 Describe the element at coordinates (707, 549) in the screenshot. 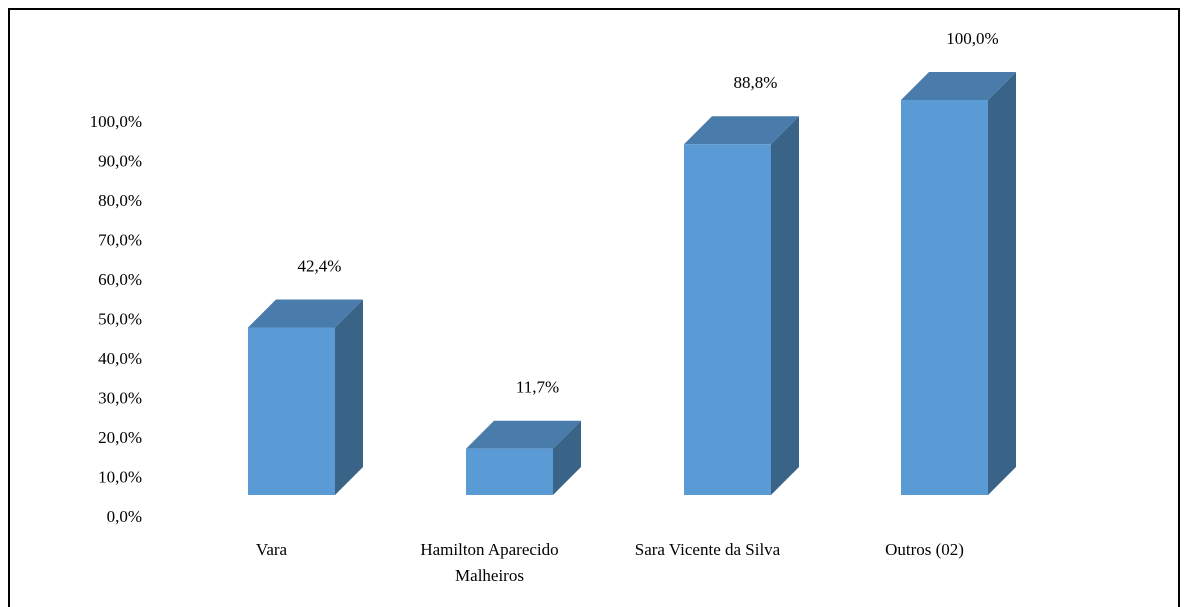

I see `x-tick-label: Sara Vicente da Silva` at that location.